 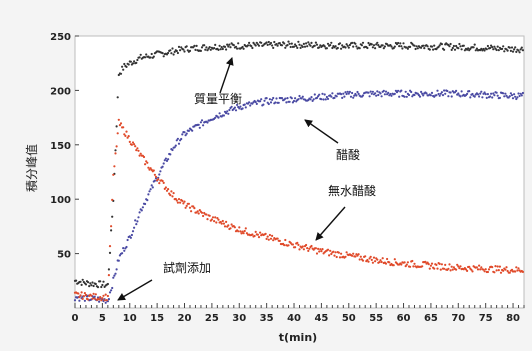 I want to click on x-tick-label: 20, so click(x=185, y=318).